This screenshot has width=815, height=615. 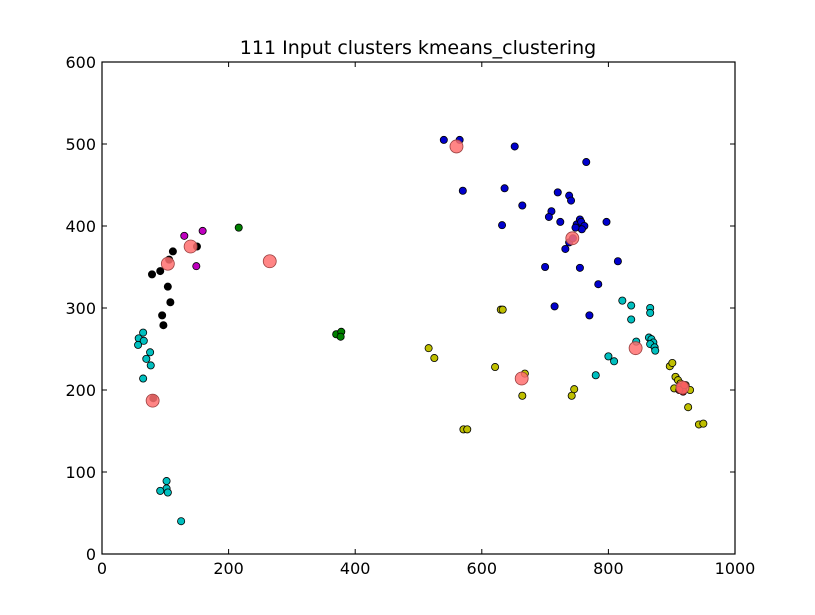 I want to click on y-tick-label: 200, so click(x=80, y=390).